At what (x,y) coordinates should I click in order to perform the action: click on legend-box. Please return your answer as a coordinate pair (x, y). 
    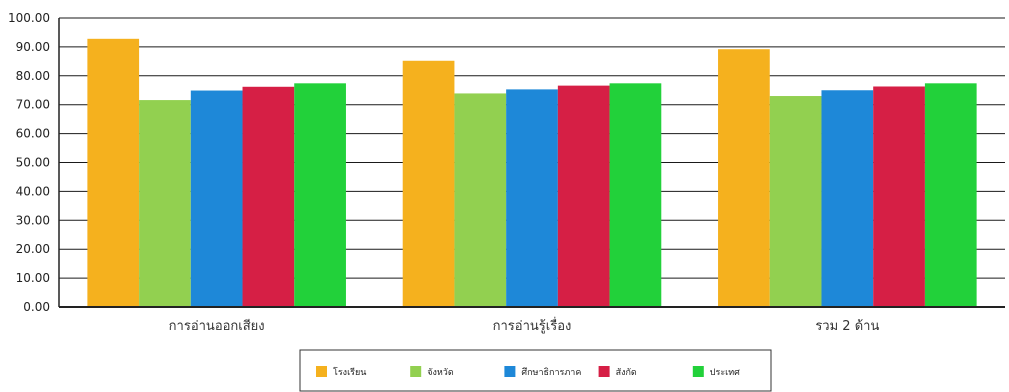
    Looking at the image, I should click on (535, 370).